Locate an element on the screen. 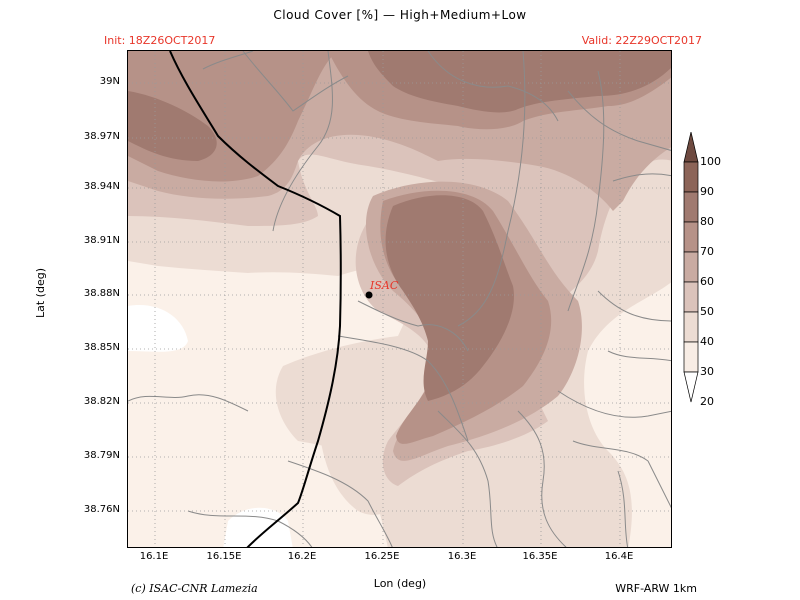  x-tick-label: 16.15E is located at coordinates (224, 556).